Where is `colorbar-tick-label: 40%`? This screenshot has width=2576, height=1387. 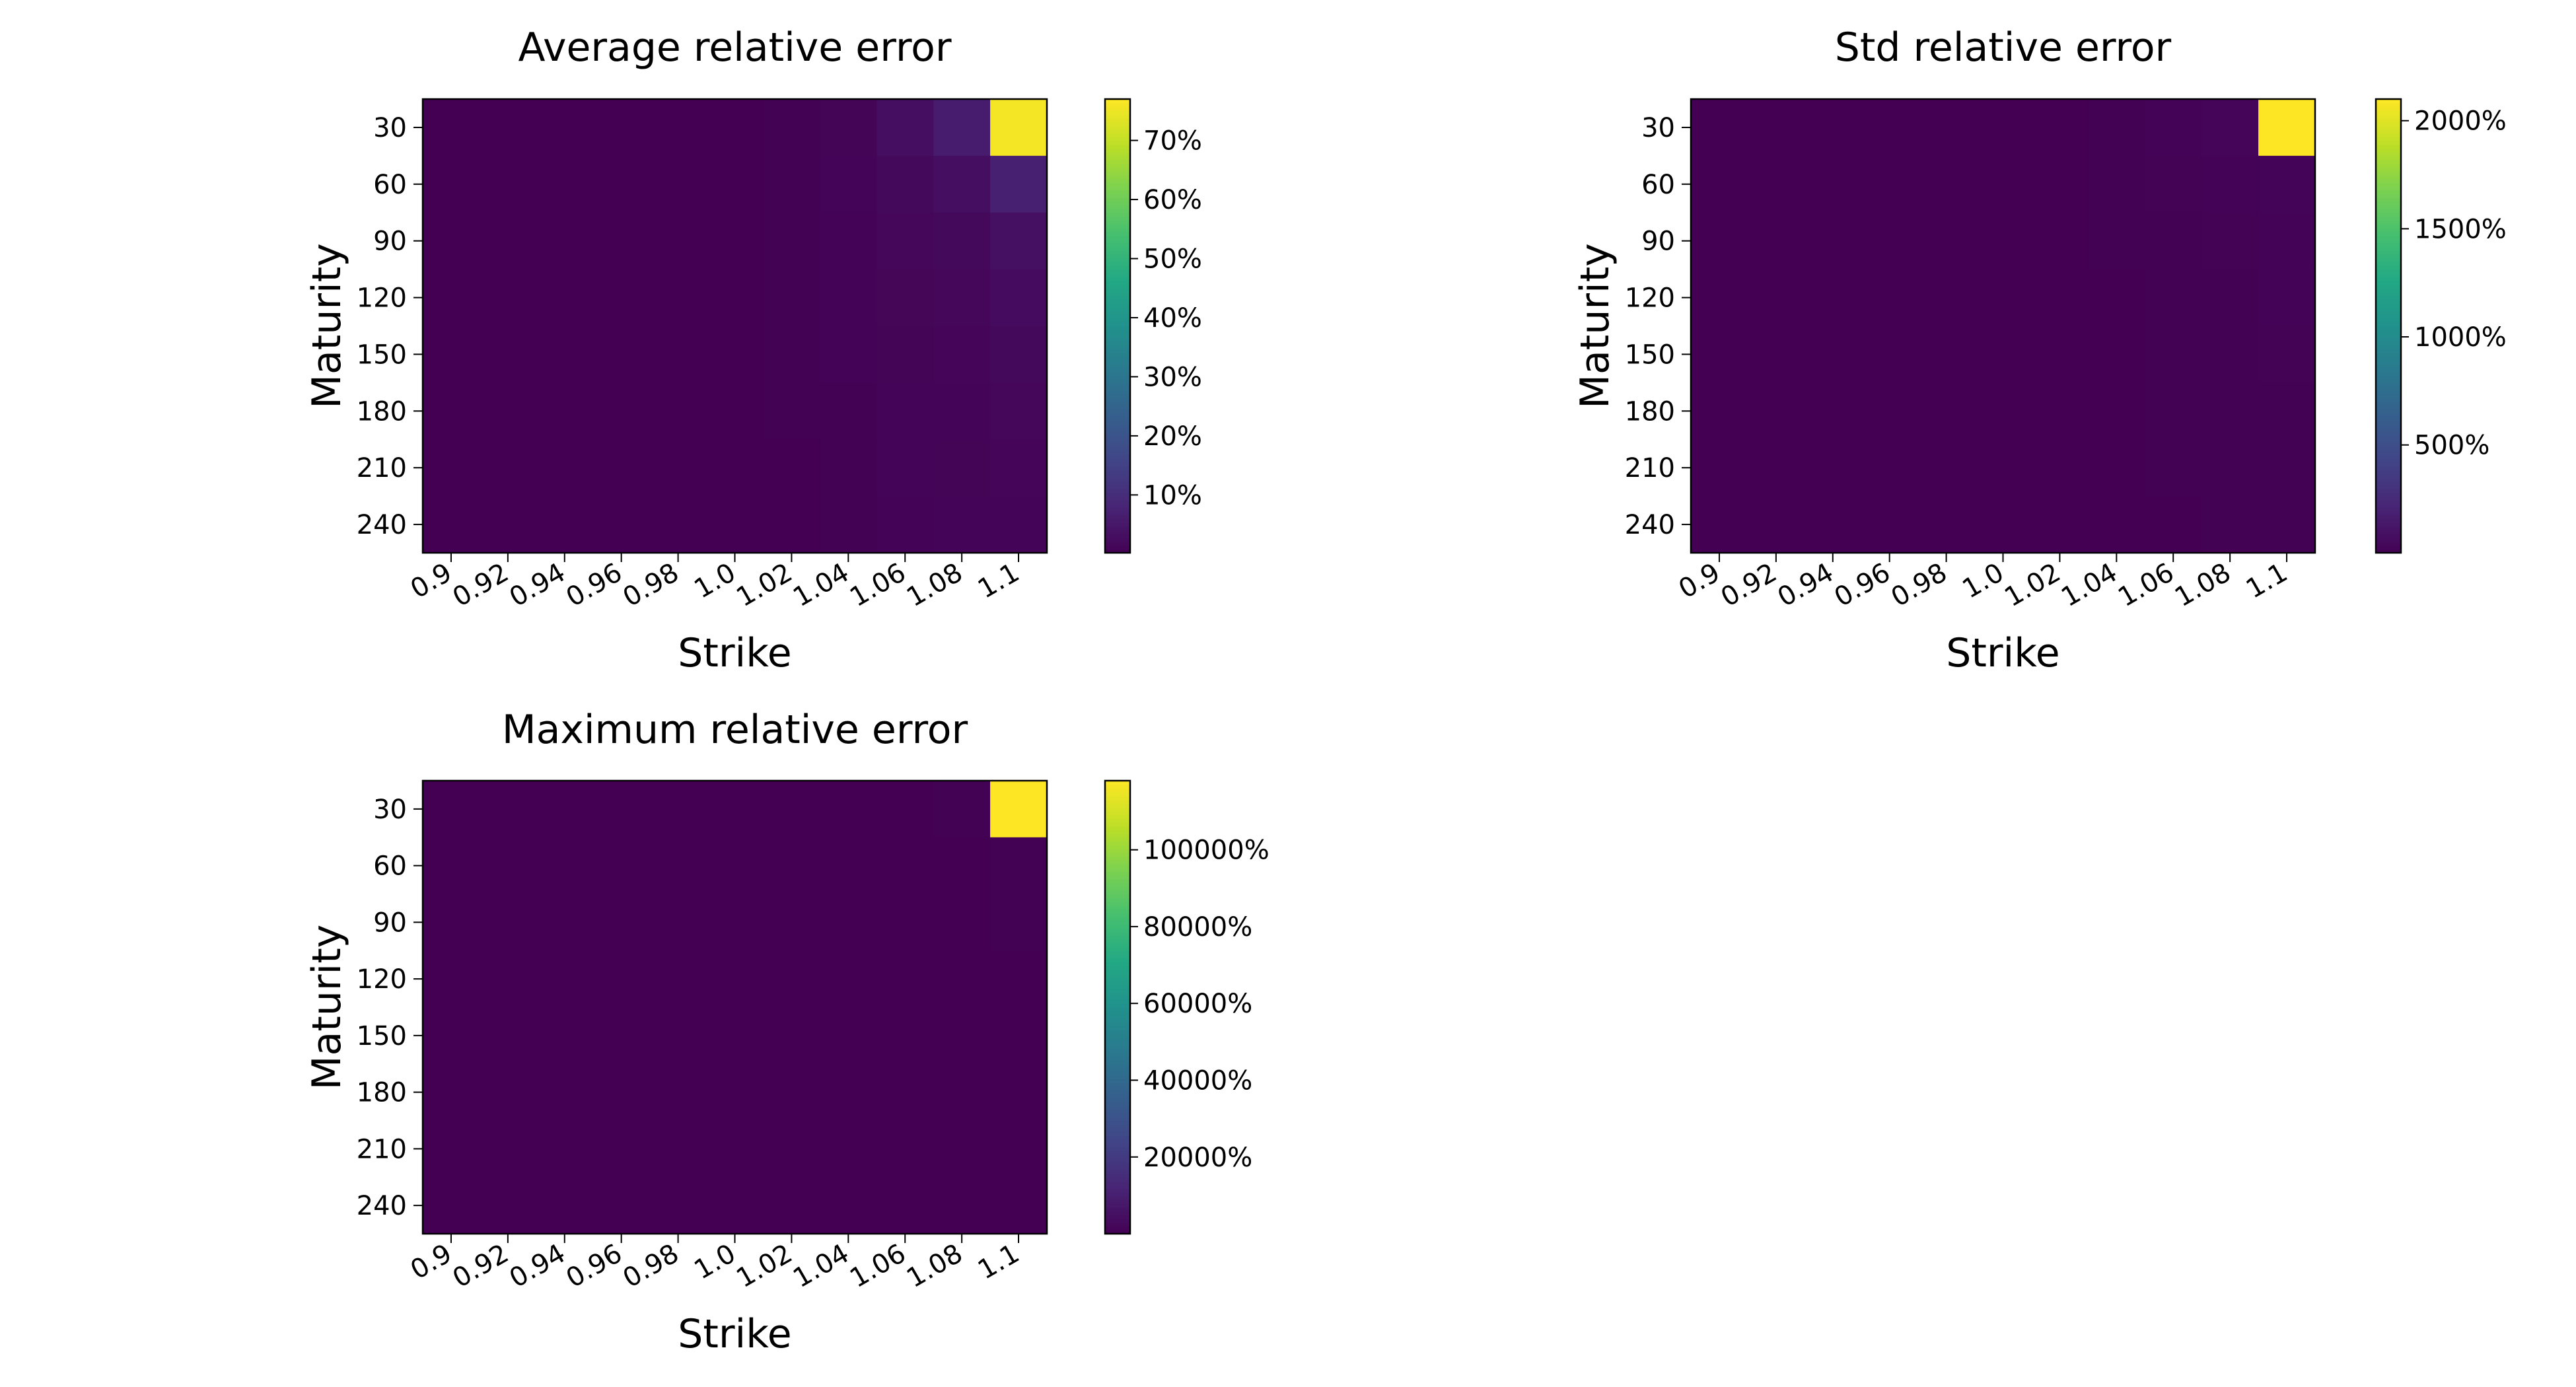 colorbar-tick-label: 40% is located at coordinates (1173, 318).